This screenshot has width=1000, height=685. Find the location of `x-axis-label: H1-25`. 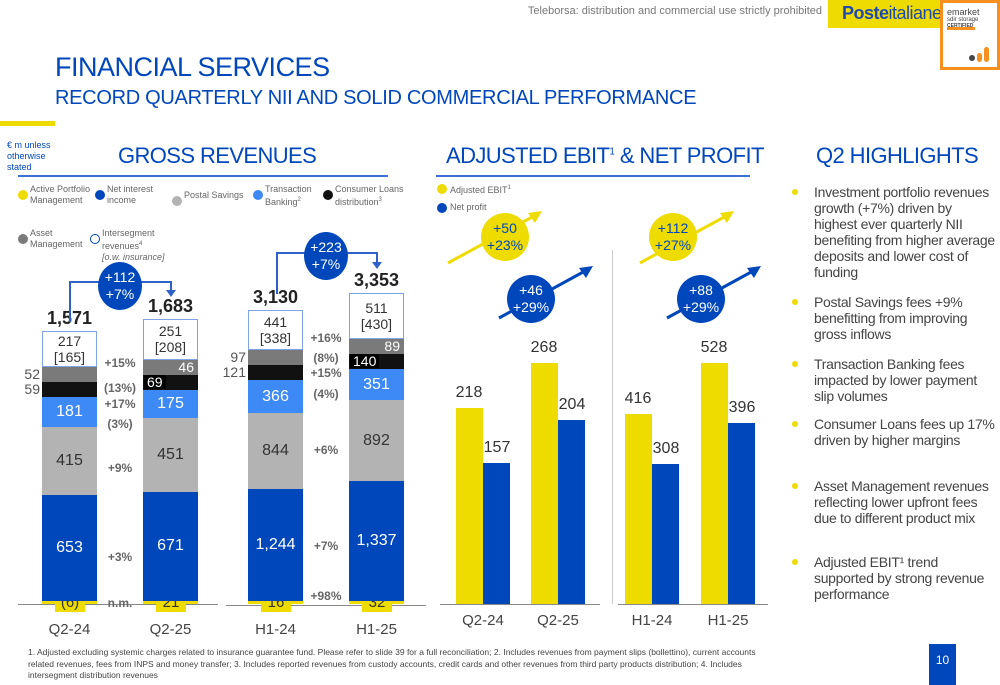

x-axis-label: H1-25 is located at coordinates (728, 620).